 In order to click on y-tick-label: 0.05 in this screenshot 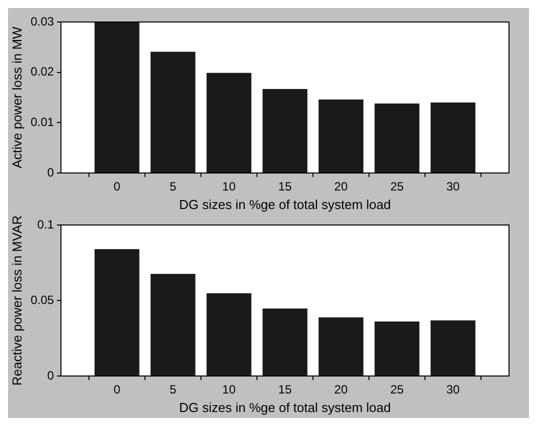, I will do `click(42, 299)`.